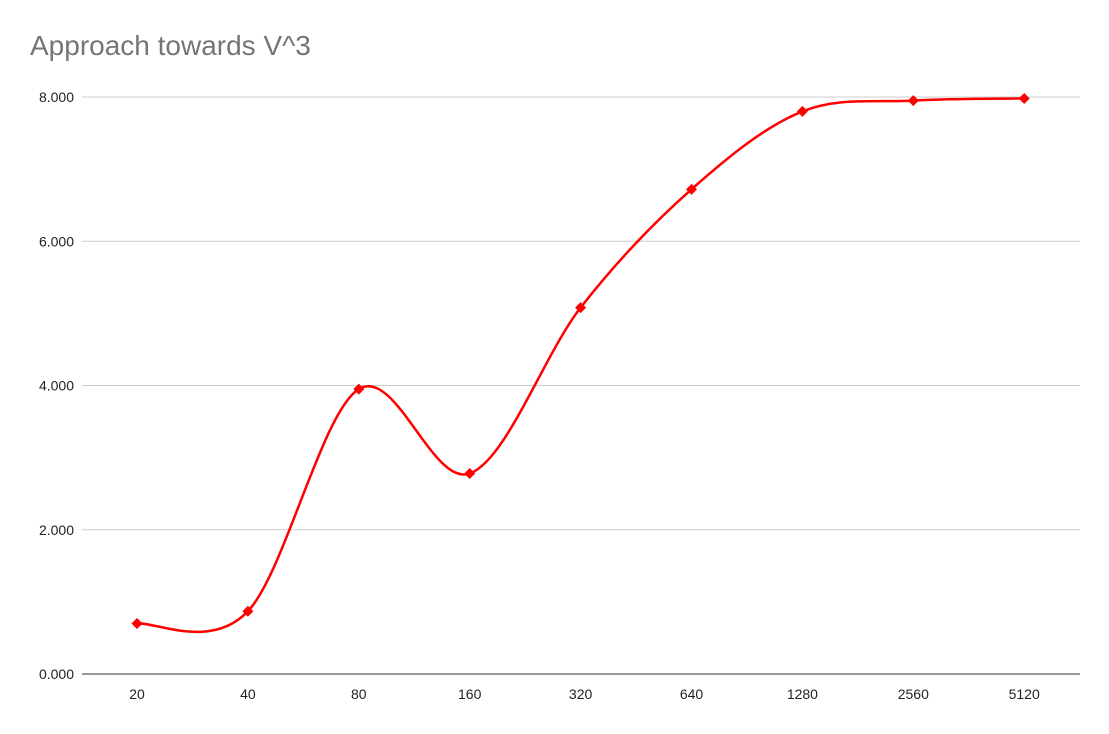 The width and height of the screenshot is (1109, 734). Describe the element at coordinates (56, 674) in the screenshot. I see `y-tick-label: 0.000` at that location.